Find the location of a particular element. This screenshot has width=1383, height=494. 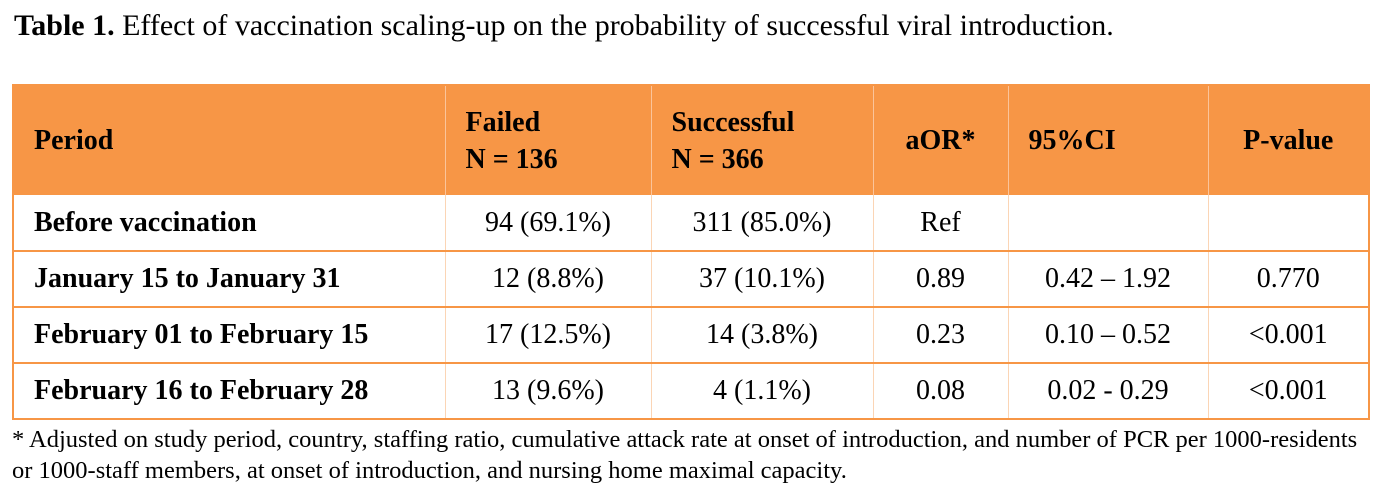

cell-period: February 01 to February 15 is located at coordinates (228, 335).